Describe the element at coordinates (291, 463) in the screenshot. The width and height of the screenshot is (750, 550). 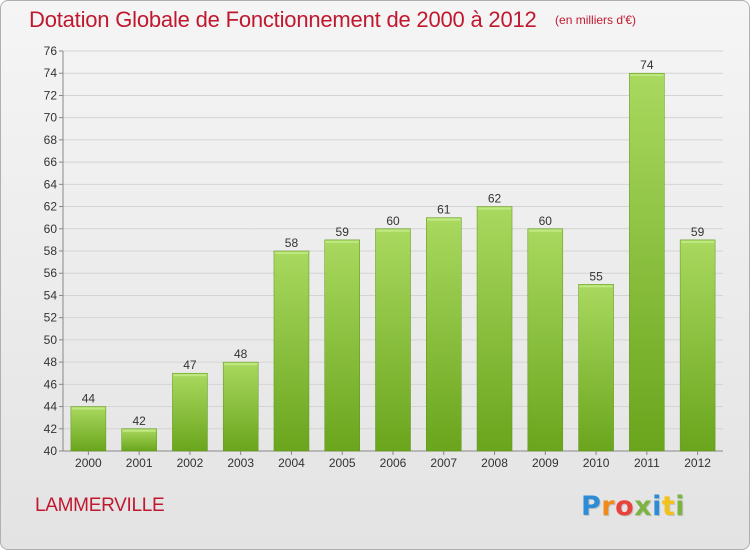
I see `x-tick-label: 2004` at that location.